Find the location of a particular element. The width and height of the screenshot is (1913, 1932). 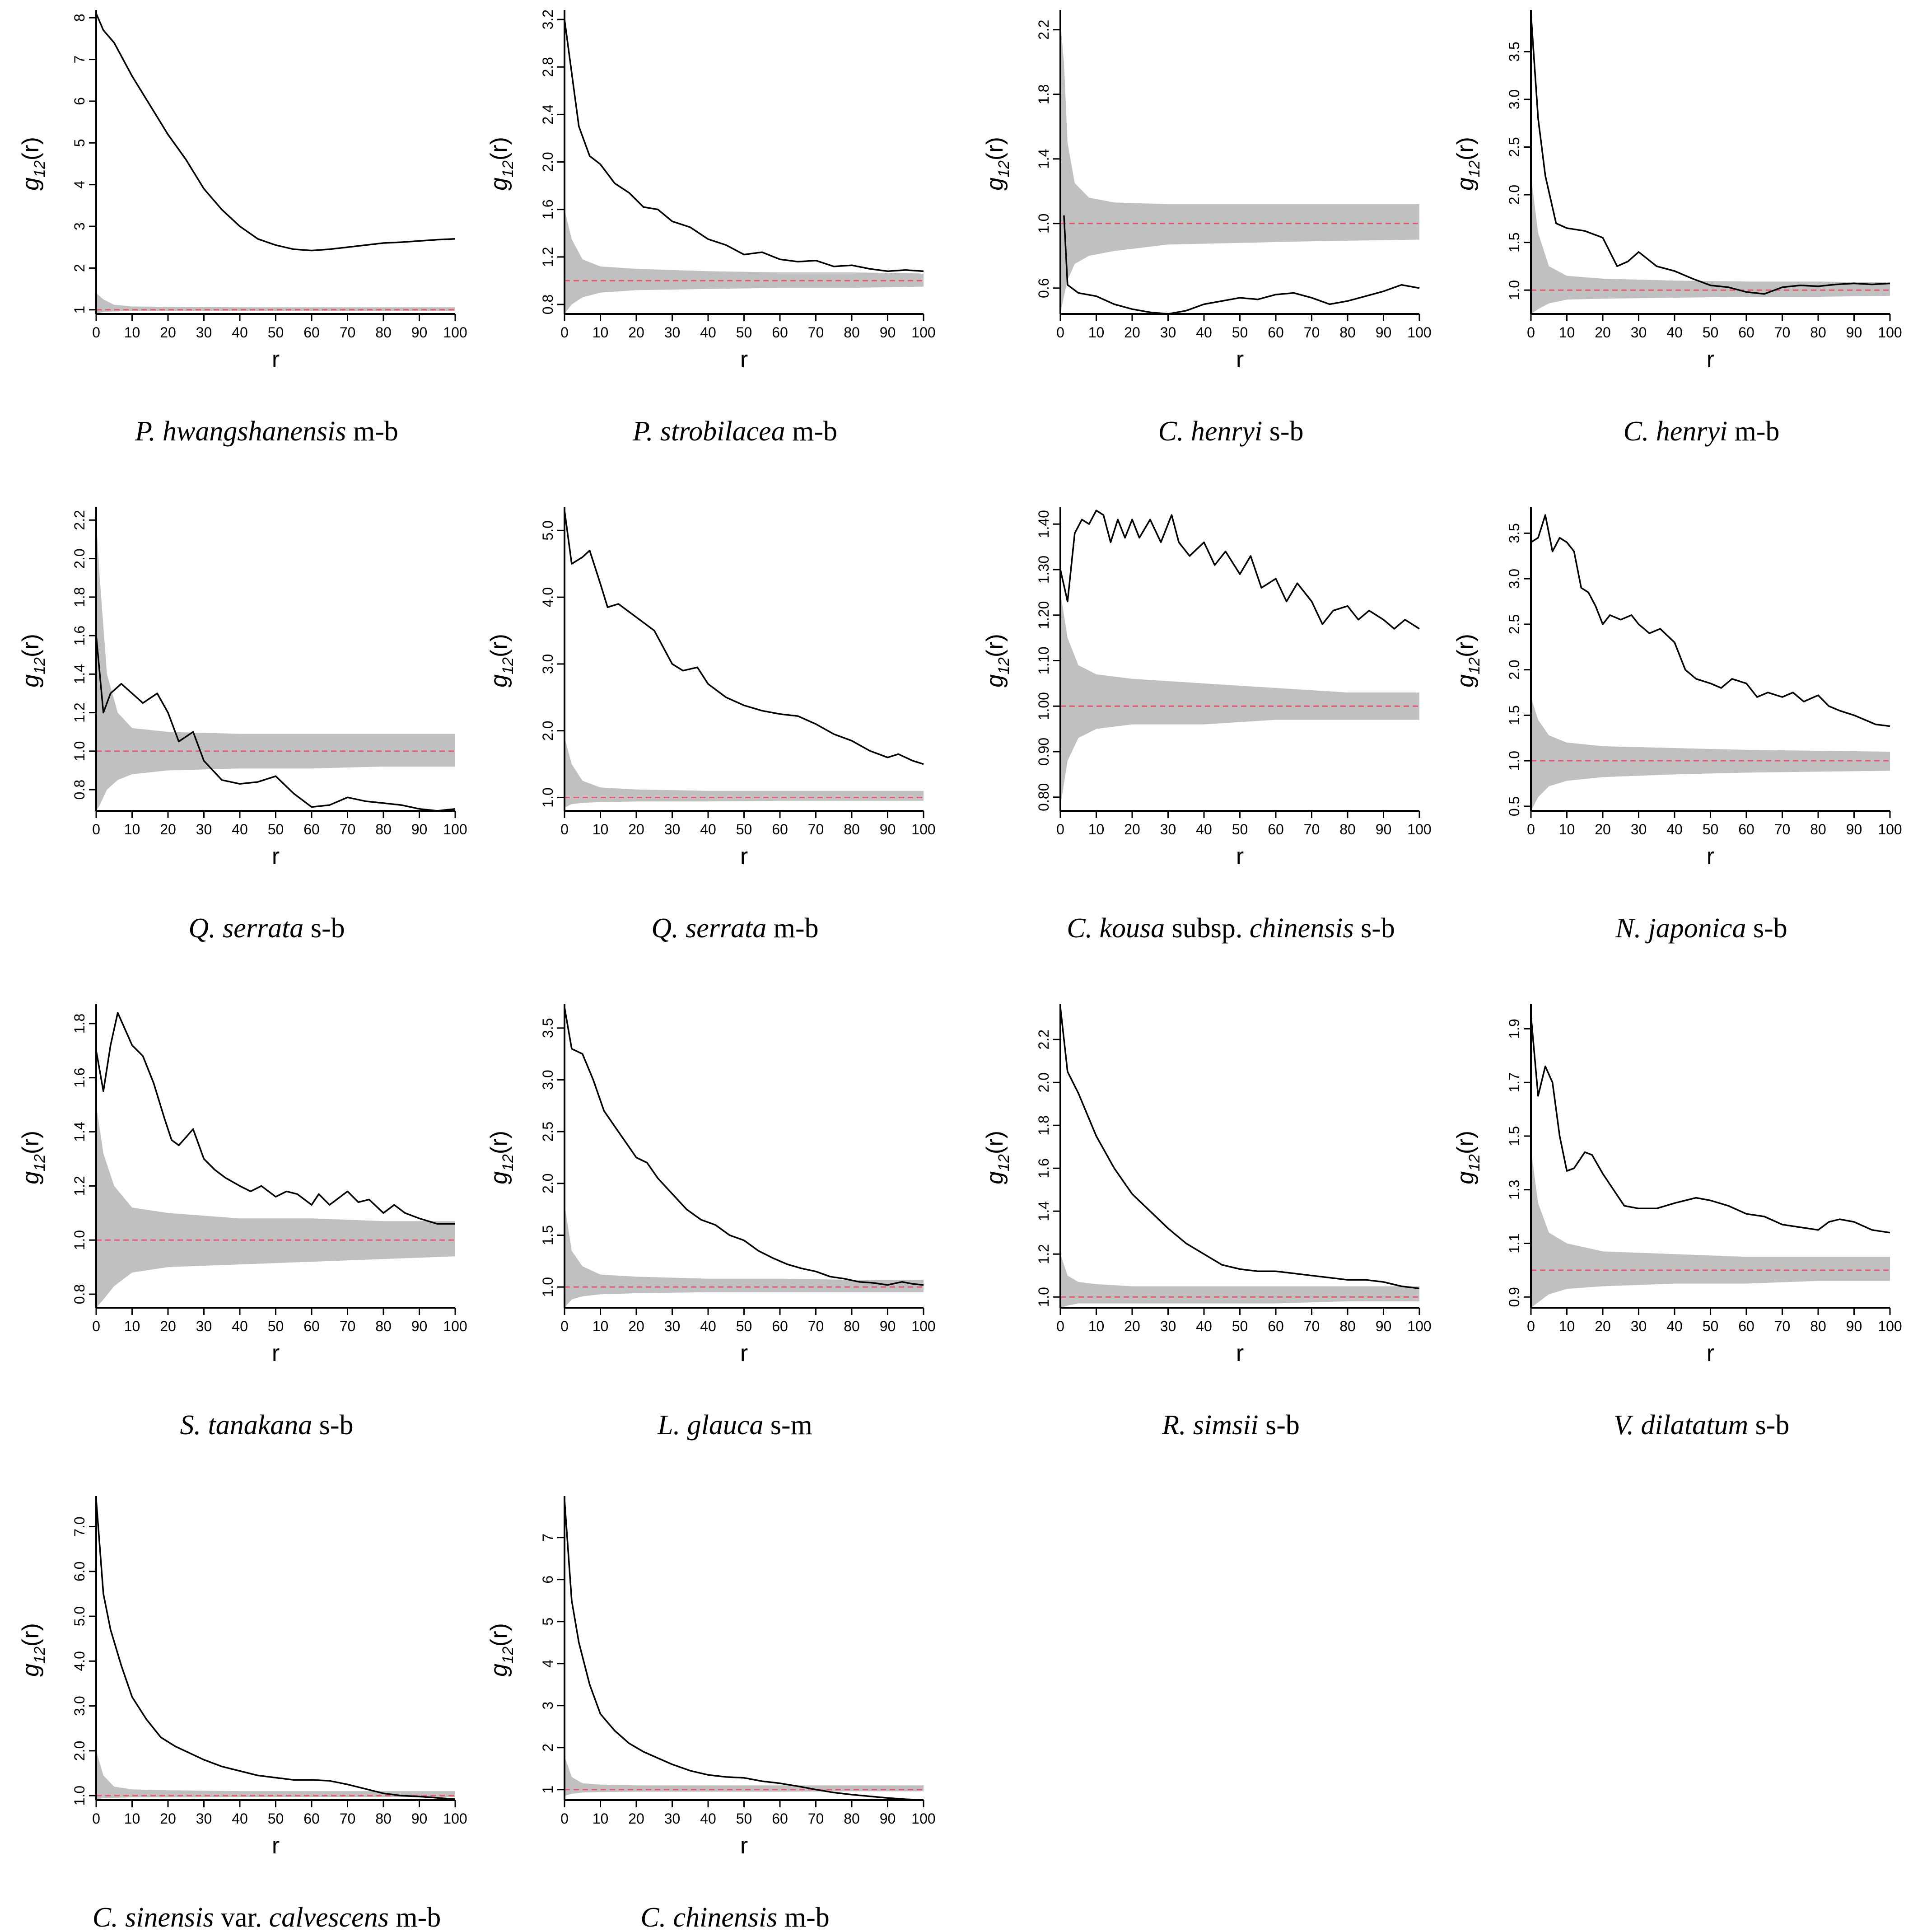

y-tick-label: 3.0 is located at coordinates (1514, 99).